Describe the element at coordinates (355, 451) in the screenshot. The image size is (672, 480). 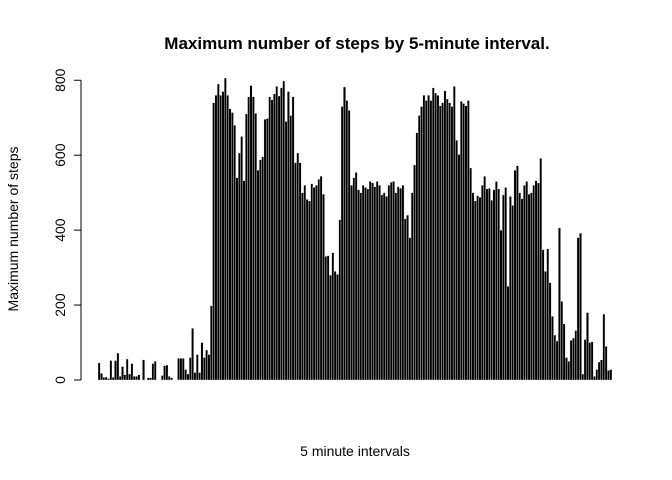
I see `x-axis-label: 5 minute intervals` at that location.